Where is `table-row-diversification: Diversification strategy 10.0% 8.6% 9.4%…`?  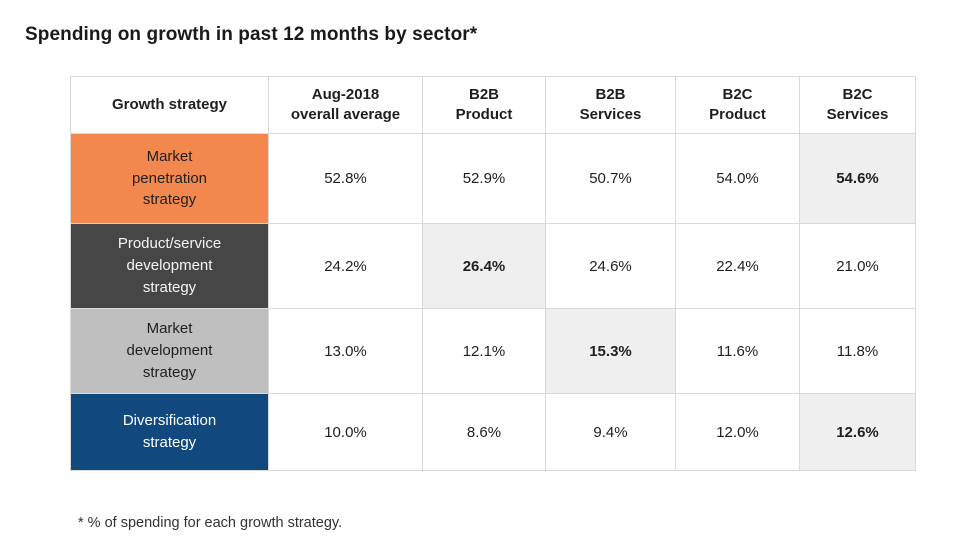
table-row-diversification: Diversification strategy 10.0% 8.6% 9.4%… is located at coordinates (493, 432).